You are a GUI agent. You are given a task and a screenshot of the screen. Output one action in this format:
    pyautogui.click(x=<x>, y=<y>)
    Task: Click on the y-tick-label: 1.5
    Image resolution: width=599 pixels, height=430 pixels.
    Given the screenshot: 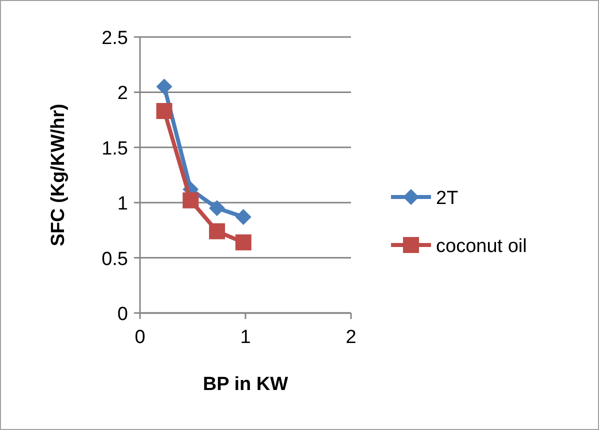 What is the action you would take?
    pyautogui.click(x=115, y=149)
    